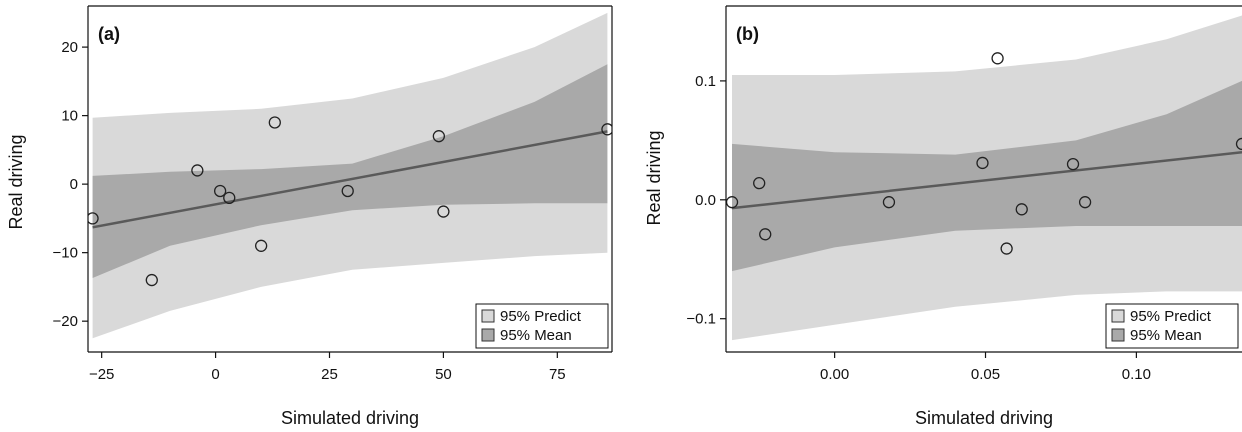 This screenshot has width=1242, height=432. Describe the element at coordinates (1136, 374) in the screenshot. I see `x-tick-label: 0.10` at that location.